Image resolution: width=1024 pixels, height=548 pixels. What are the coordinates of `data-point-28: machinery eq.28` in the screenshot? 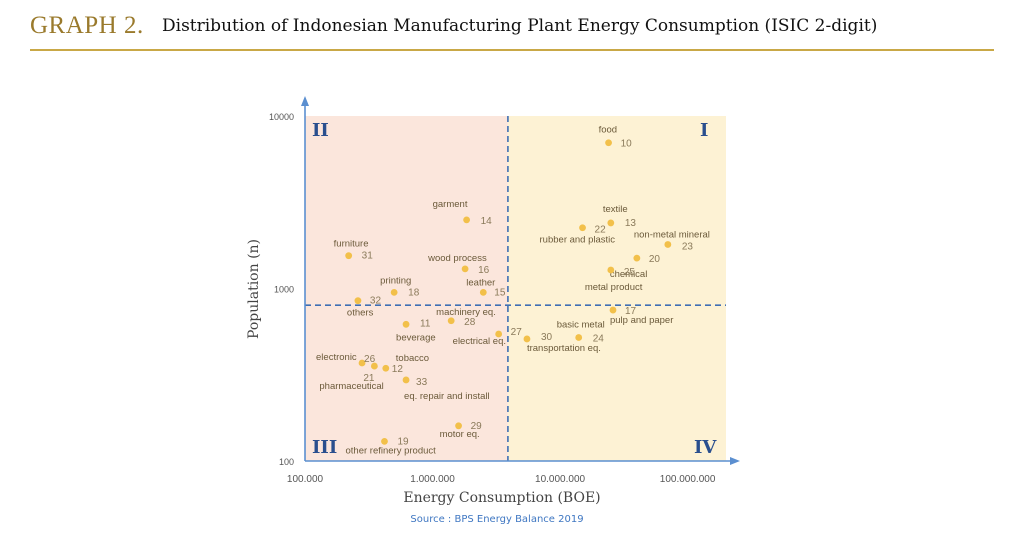 It's located at (466, 317).